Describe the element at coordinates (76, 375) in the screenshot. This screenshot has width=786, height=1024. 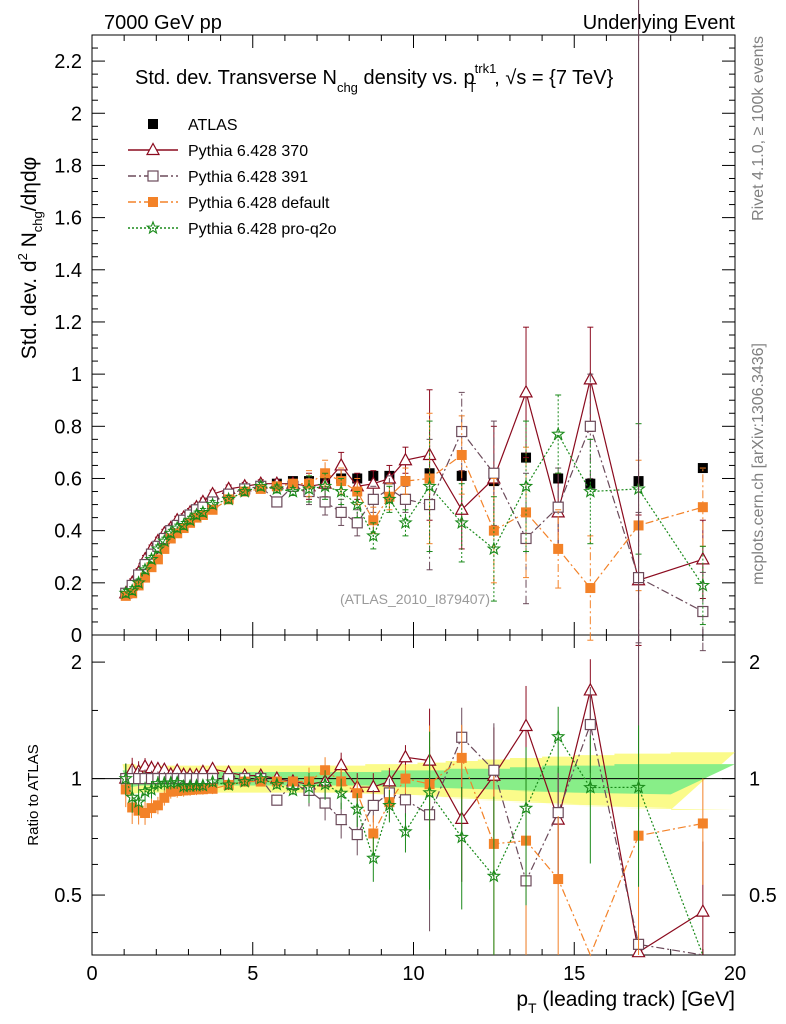
I see `y-tick-label: 1` at that location.